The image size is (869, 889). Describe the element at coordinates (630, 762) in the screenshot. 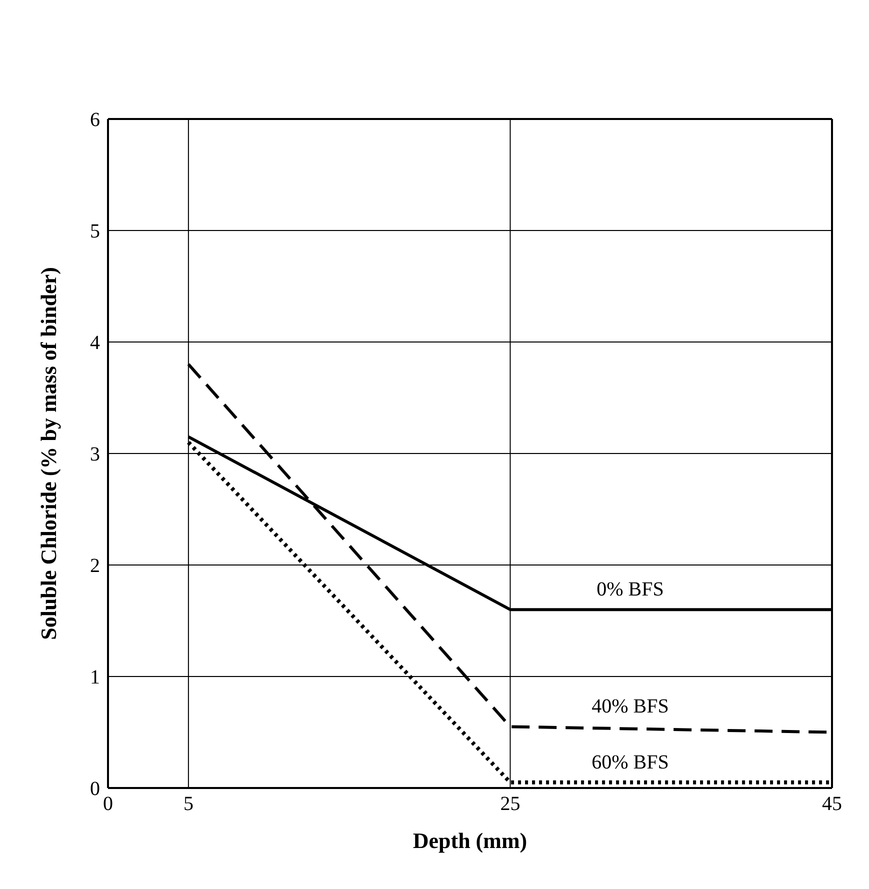

I see `series-label: 60% BFS` at that location.